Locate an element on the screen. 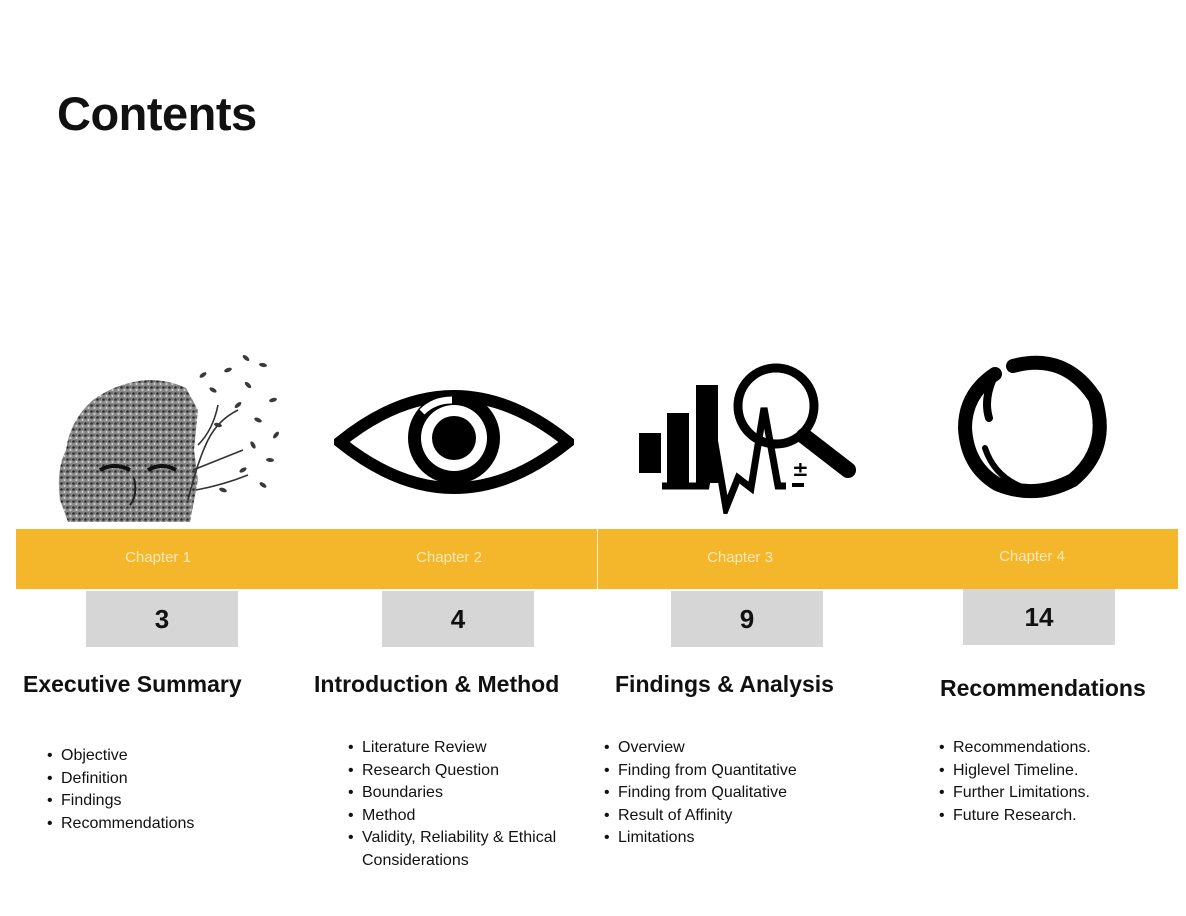  chapter-label-1: Chapter 1 is located at coordinates (158, 557).